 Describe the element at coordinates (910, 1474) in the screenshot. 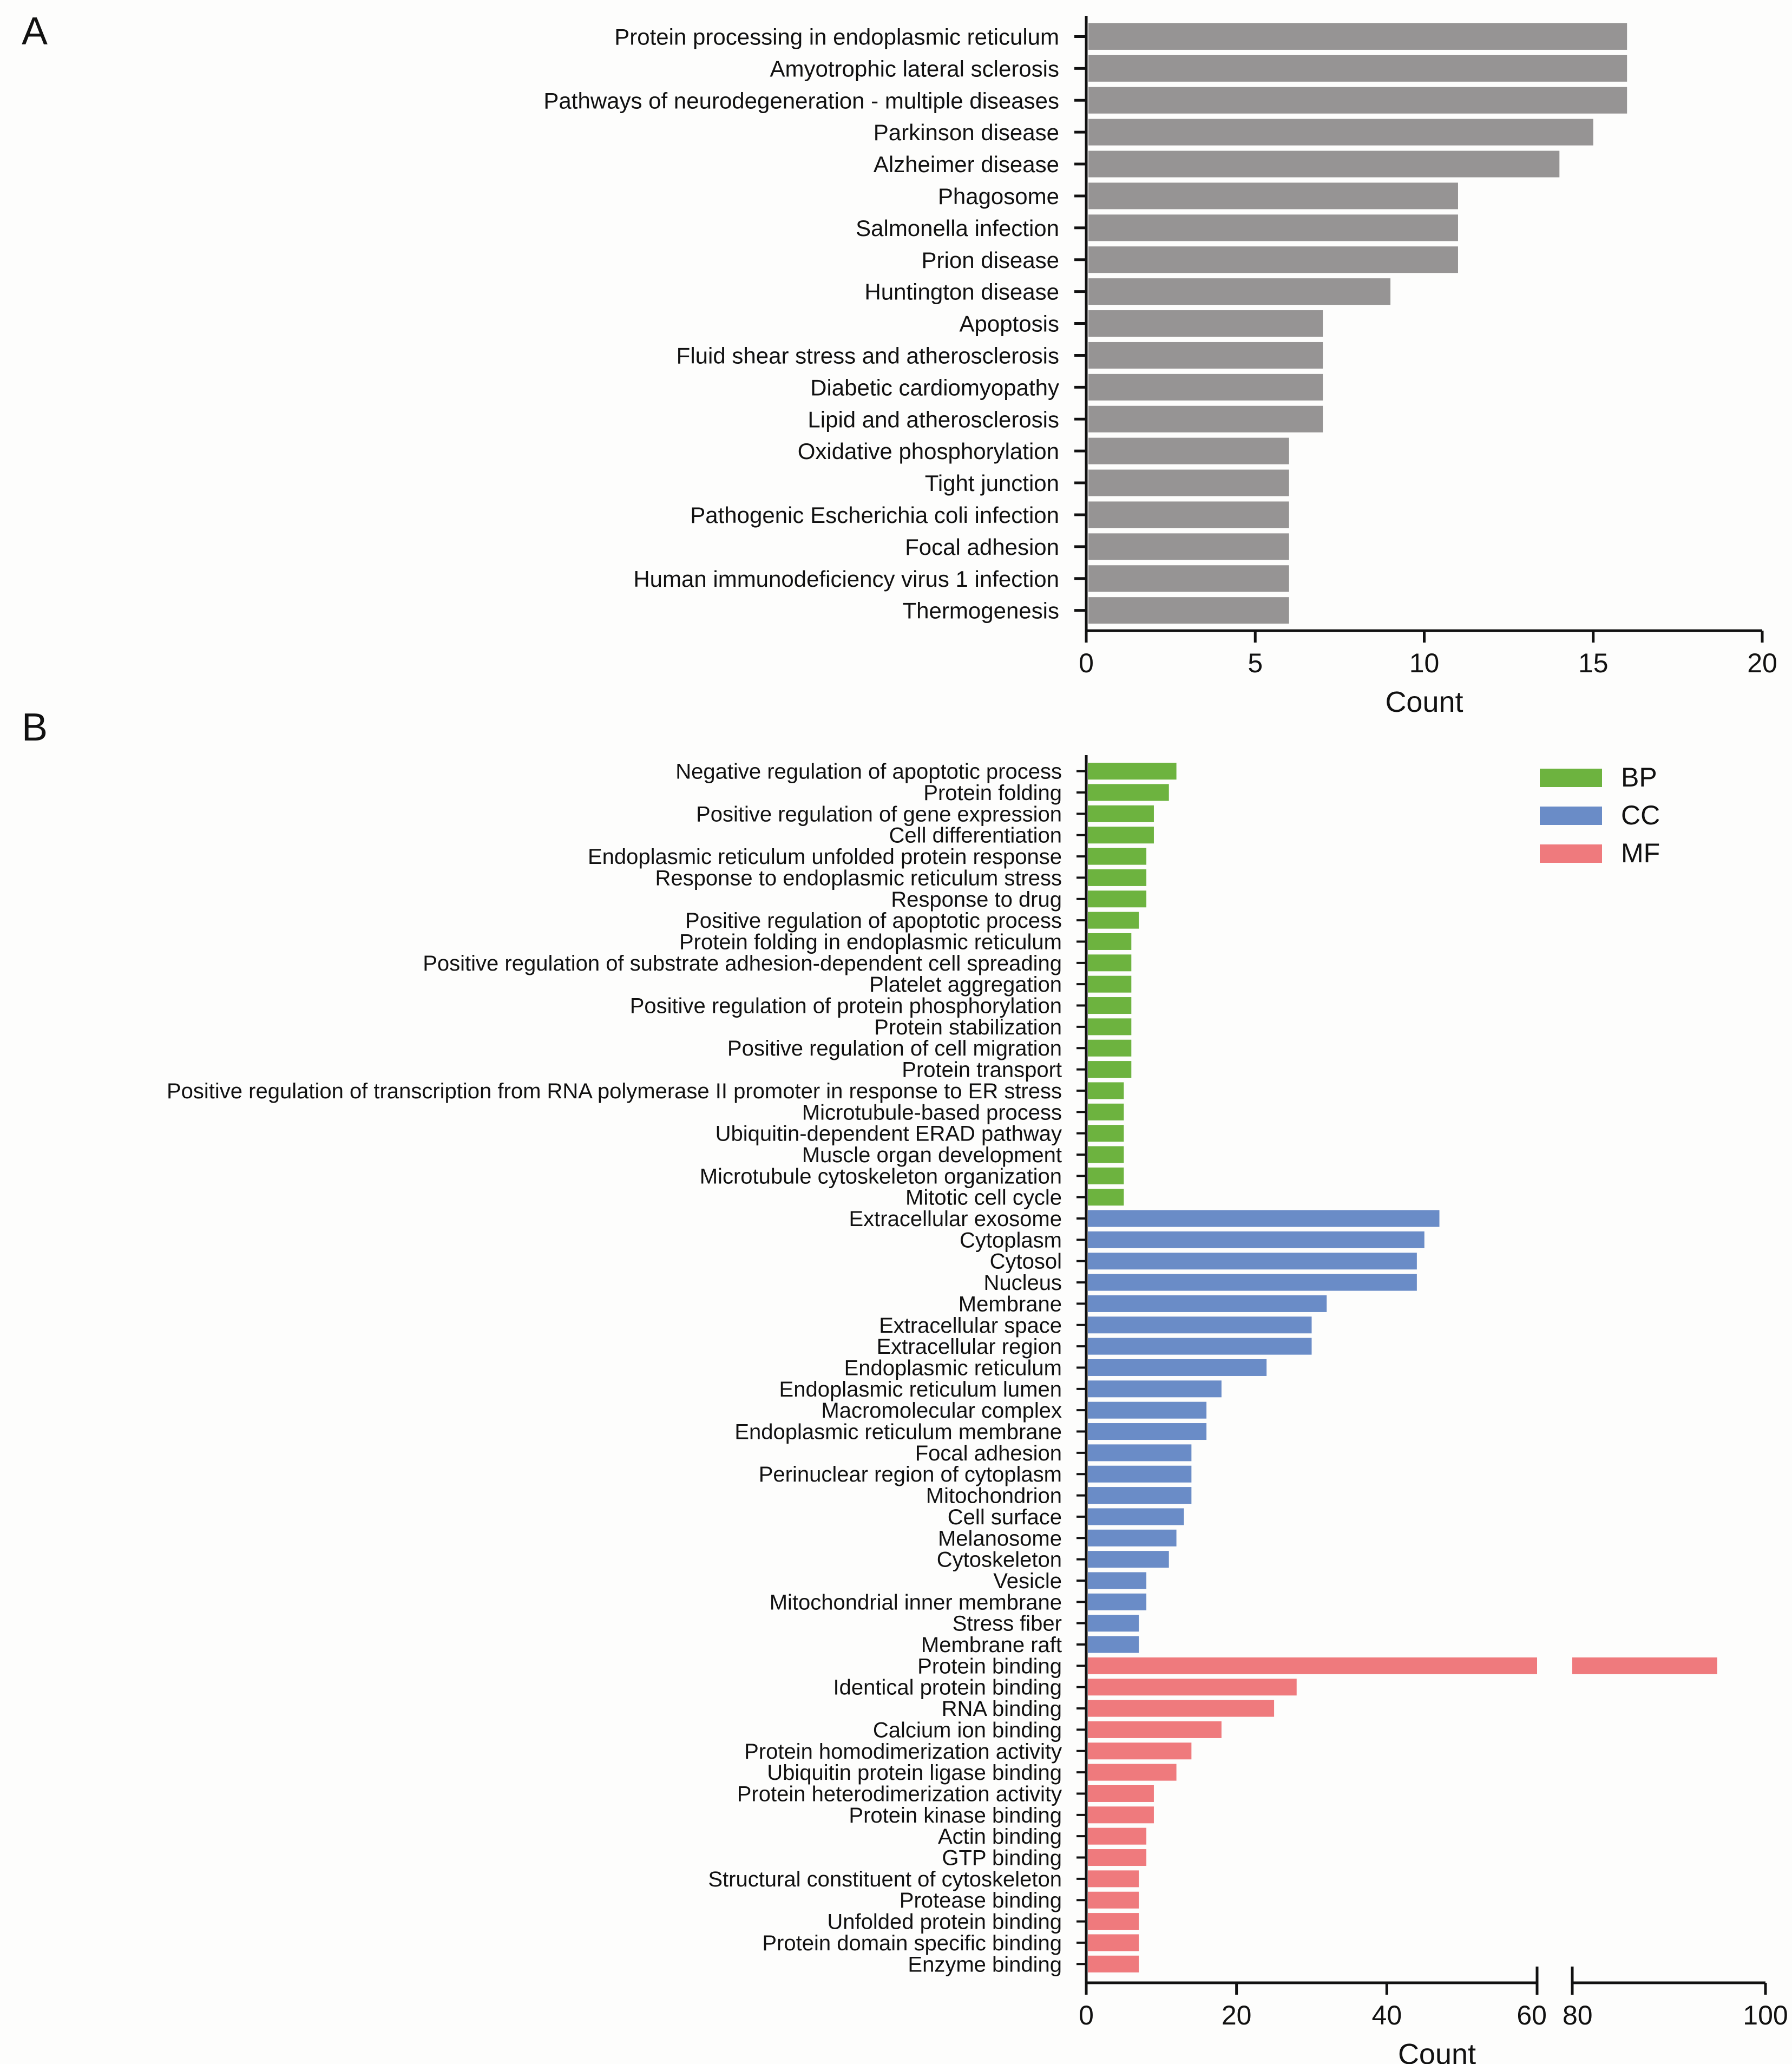

I see `category-label-cc-12: Perinuclear region of cytoplasm` at that location.